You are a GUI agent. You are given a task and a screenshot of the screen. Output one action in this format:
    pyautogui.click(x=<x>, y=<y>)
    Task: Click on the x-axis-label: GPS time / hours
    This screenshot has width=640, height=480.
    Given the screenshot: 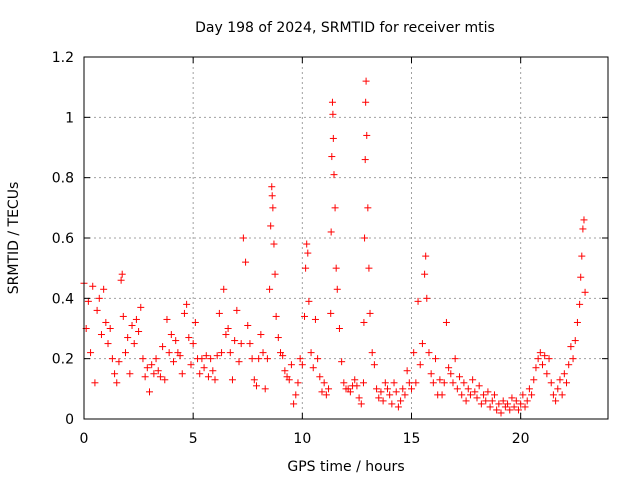 What is the action you would take?
    pyautogui.click(x=345, y=467)
    